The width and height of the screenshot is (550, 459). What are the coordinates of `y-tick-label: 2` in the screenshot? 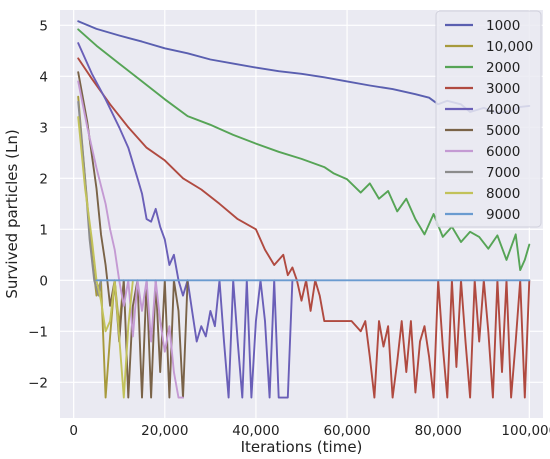 It's located at (43, 179).